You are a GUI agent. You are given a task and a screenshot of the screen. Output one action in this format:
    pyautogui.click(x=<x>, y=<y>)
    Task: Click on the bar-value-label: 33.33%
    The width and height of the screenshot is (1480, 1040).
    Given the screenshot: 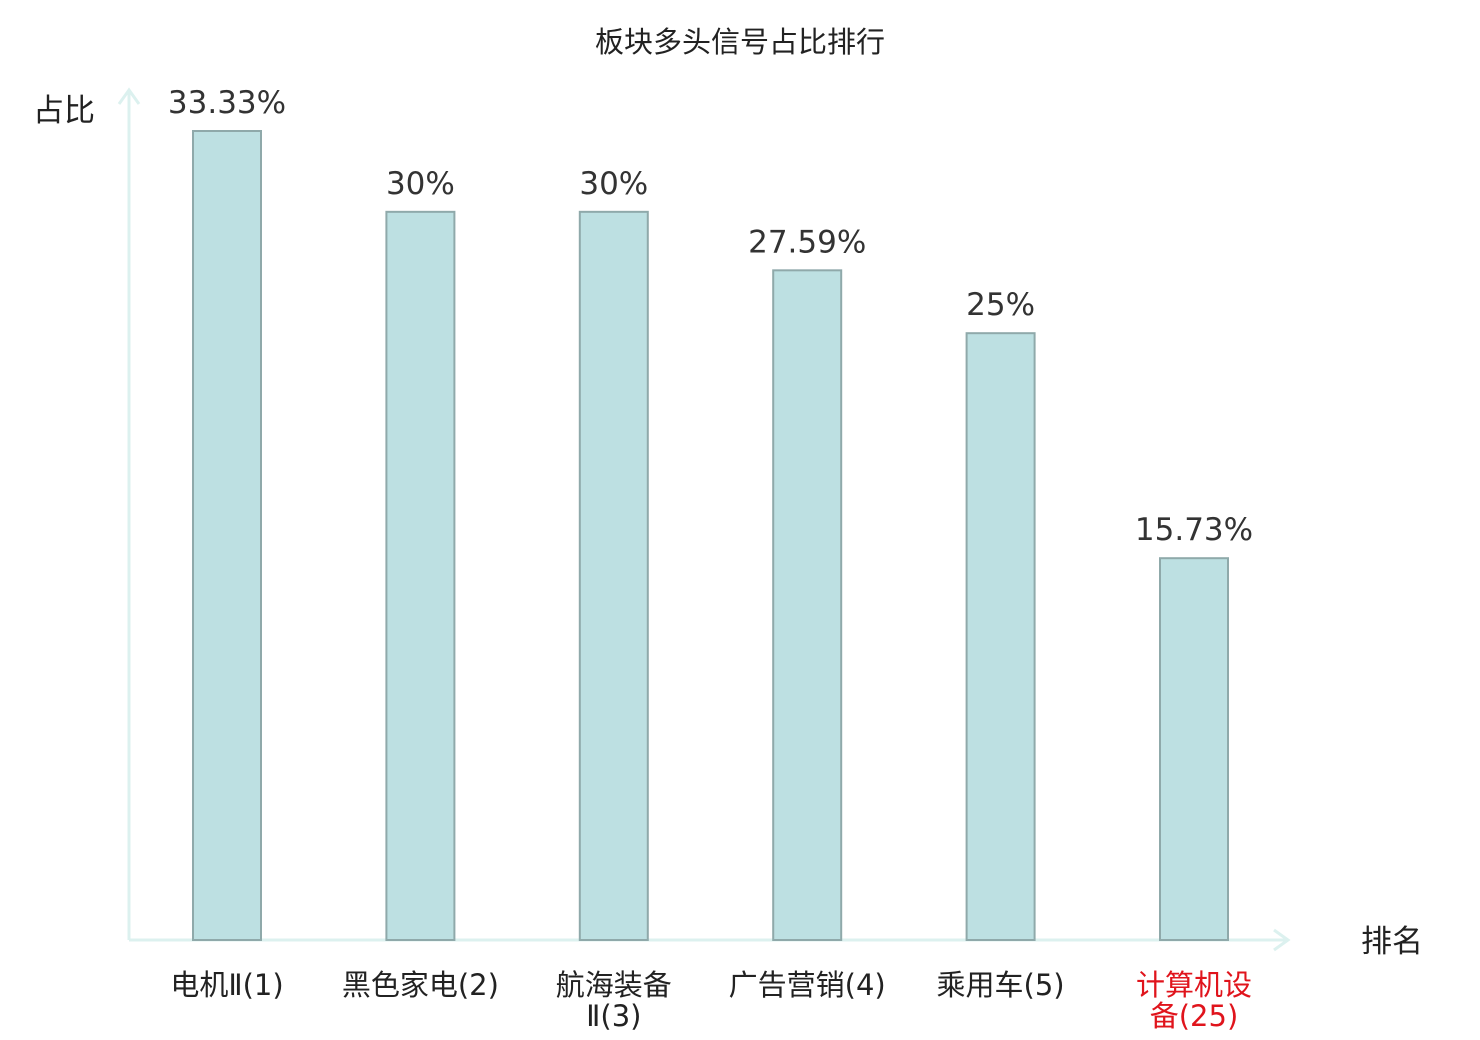 What is the action you would take?
    pyautogui.click(x=227, y=103)
    